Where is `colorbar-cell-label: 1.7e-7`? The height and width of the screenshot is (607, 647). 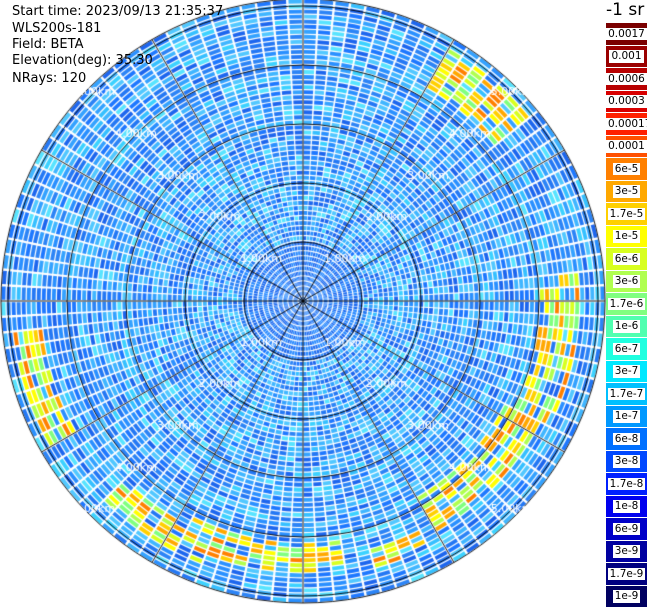
colorbar-cell-label: 1.7e-7 is located at coordinates (626, 394).